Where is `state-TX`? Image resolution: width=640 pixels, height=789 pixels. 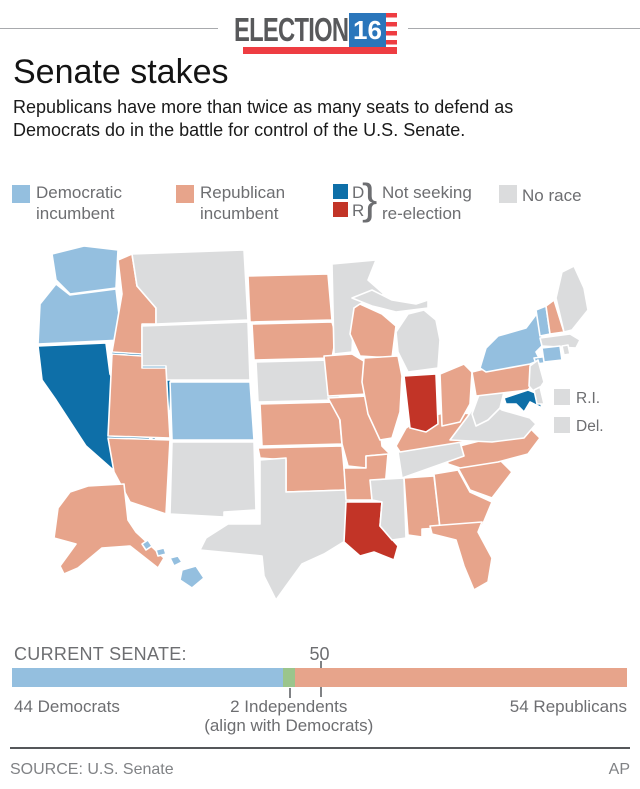 state-TX is located at coordinates (276, 529).